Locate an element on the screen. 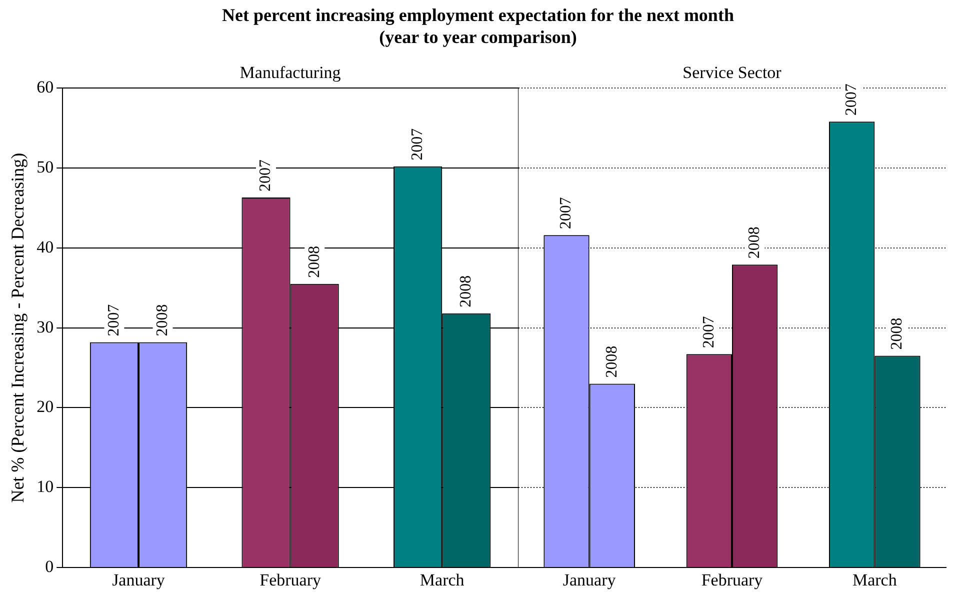  y-tick-label: 50 is located at coordinates (45, 166).